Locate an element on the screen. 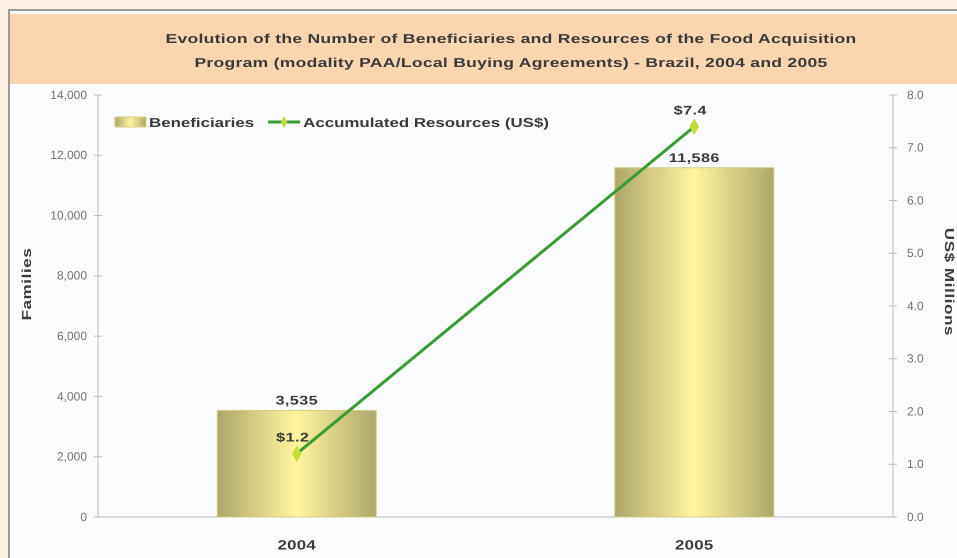  y2-tick-label: 0.0 is located at coordinates (915, 517).